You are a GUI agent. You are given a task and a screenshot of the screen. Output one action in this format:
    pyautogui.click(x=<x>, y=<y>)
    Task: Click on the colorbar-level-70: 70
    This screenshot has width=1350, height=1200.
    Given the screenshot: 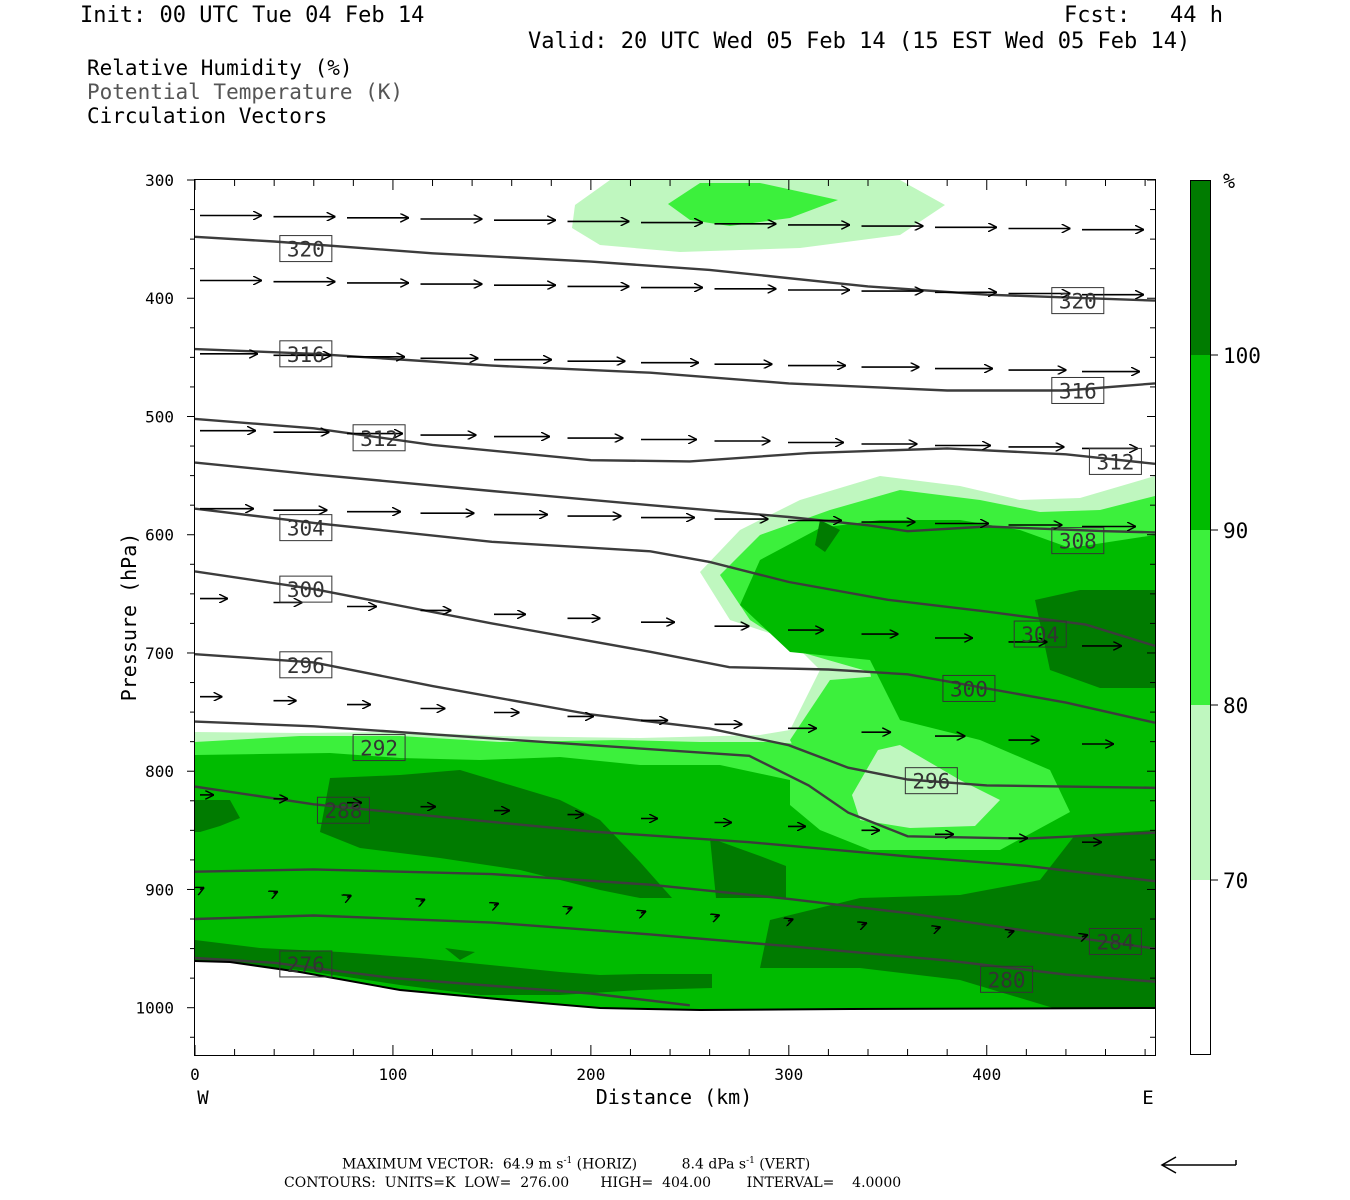 What is the action you would take?
    pyautogui.click(x=1235, y=881)
    